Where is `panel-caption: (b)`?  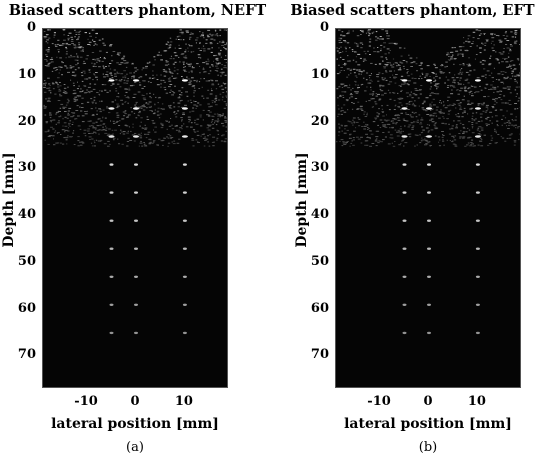
panel-caption: (b) is located at coordinates (428, 447).